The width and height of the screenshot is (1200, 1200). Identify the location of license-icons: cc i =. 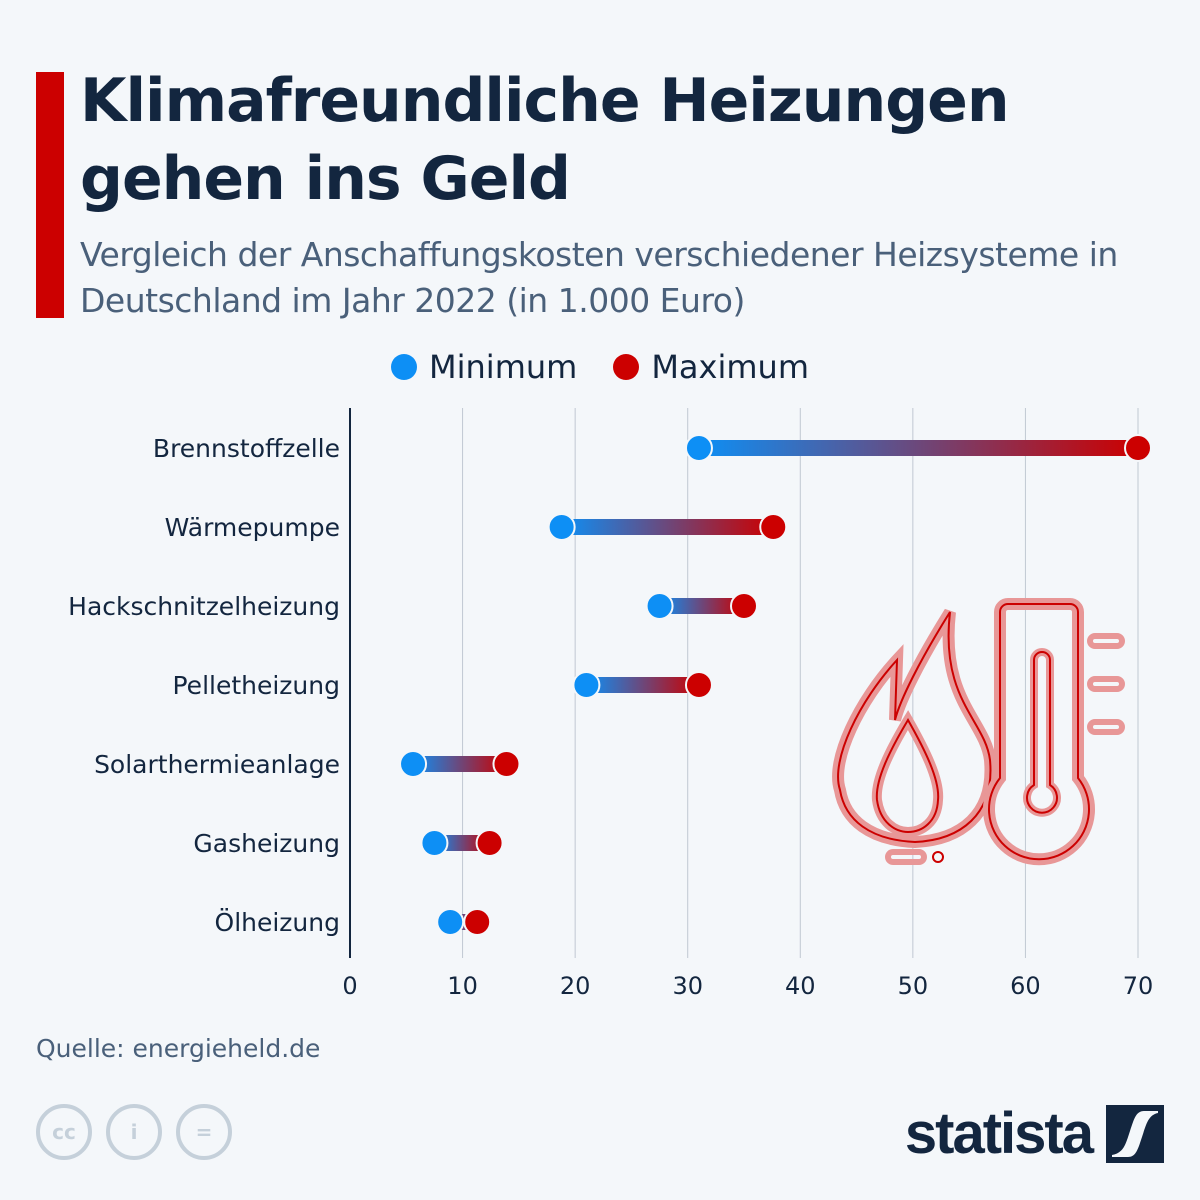
(134, 1132).